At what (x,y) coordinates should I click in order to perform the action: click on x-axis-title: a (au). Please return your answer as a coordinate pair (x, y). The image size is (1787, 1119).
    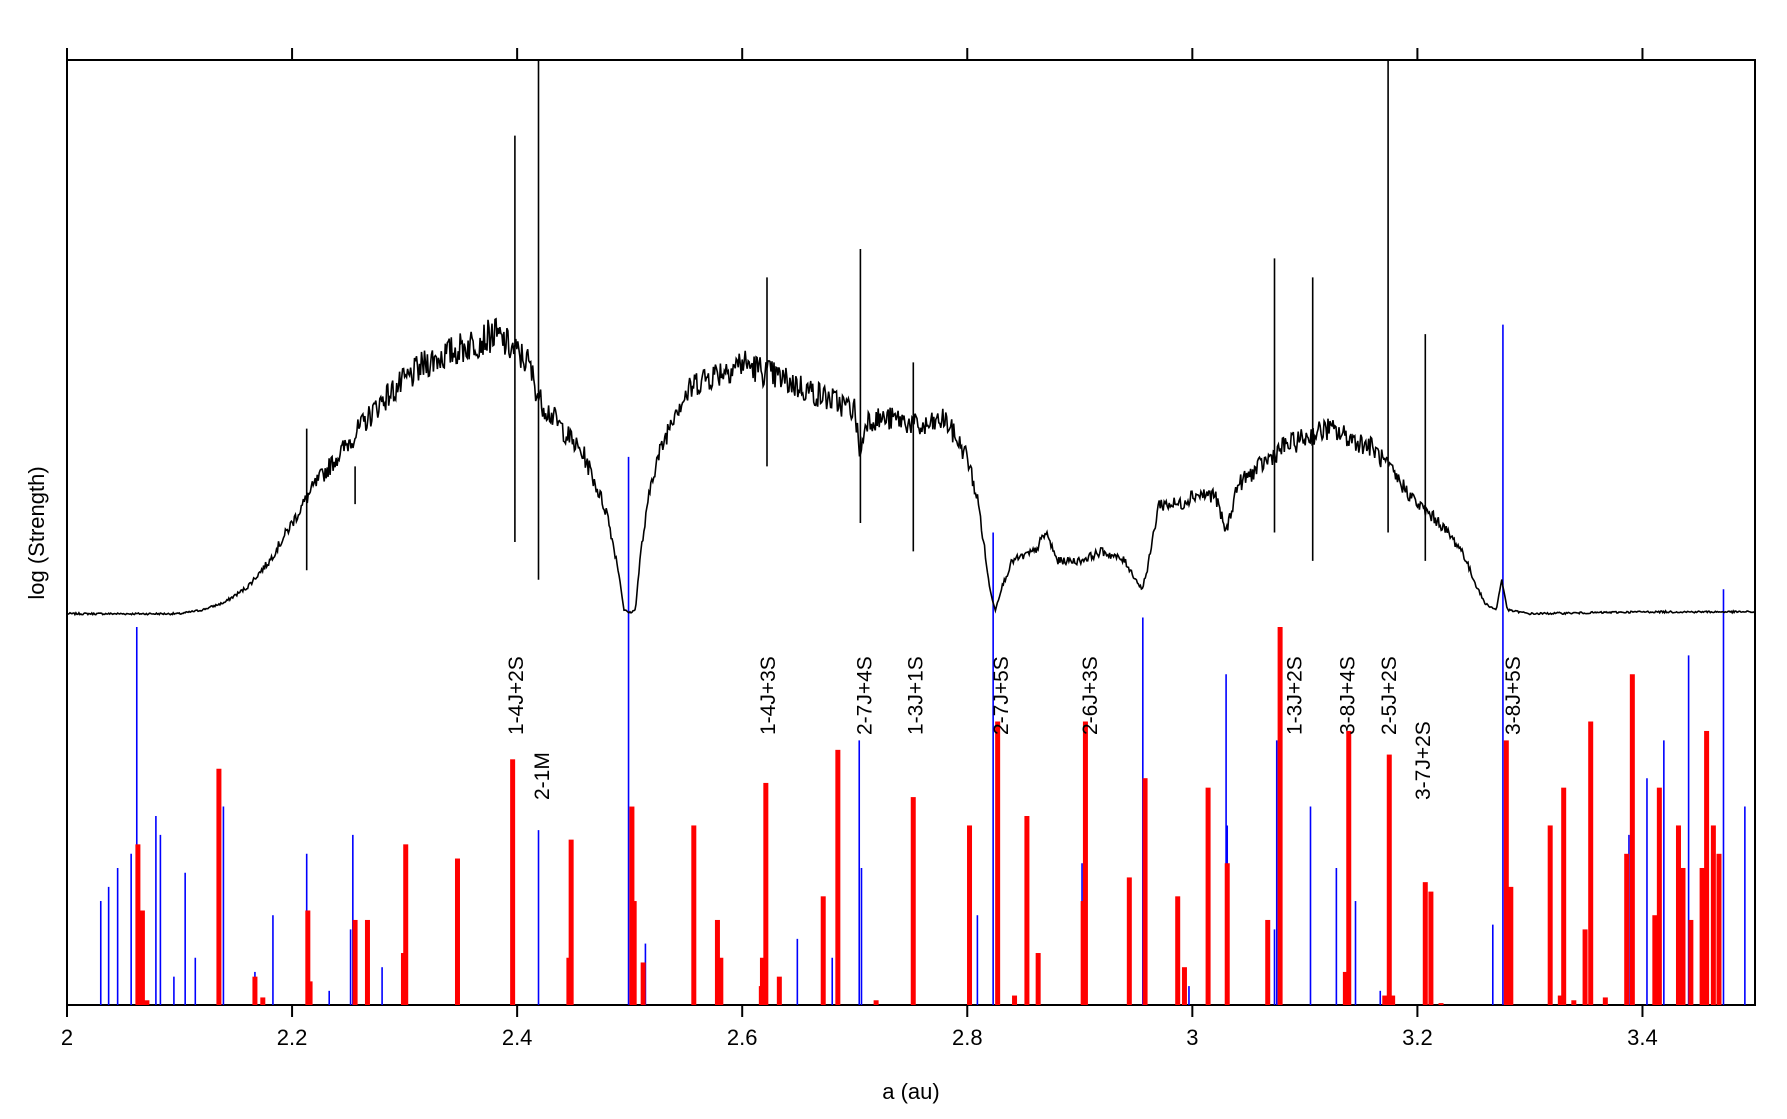
    Looking at the image, I should click on (910, 1091).